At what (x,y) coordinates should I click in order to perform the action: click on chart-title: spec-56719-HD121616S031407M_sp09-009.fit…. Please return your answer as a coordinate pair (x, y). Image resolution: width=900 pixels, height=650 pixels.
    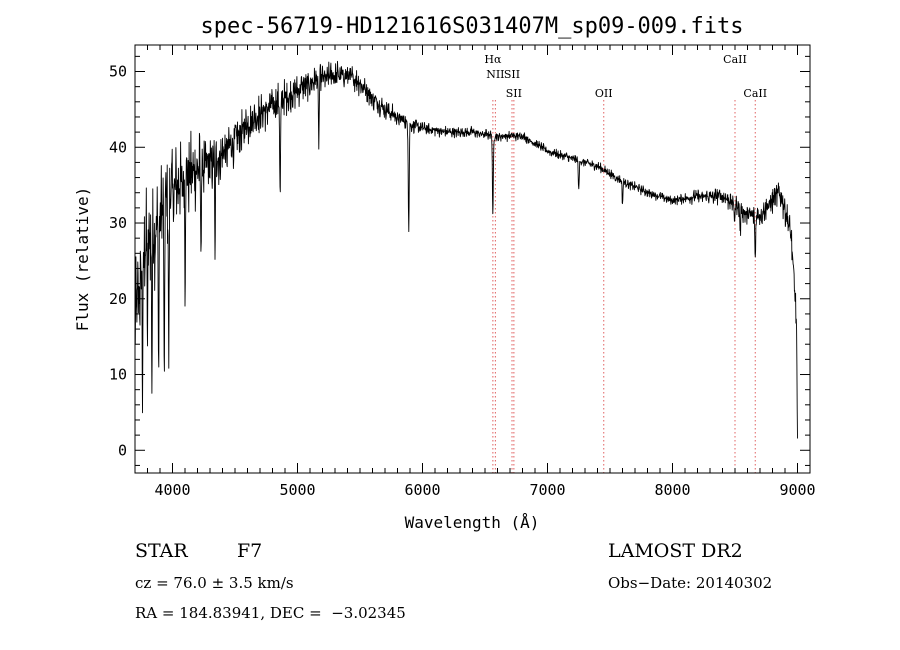
    Looking at the image, I should click on (471, 26).